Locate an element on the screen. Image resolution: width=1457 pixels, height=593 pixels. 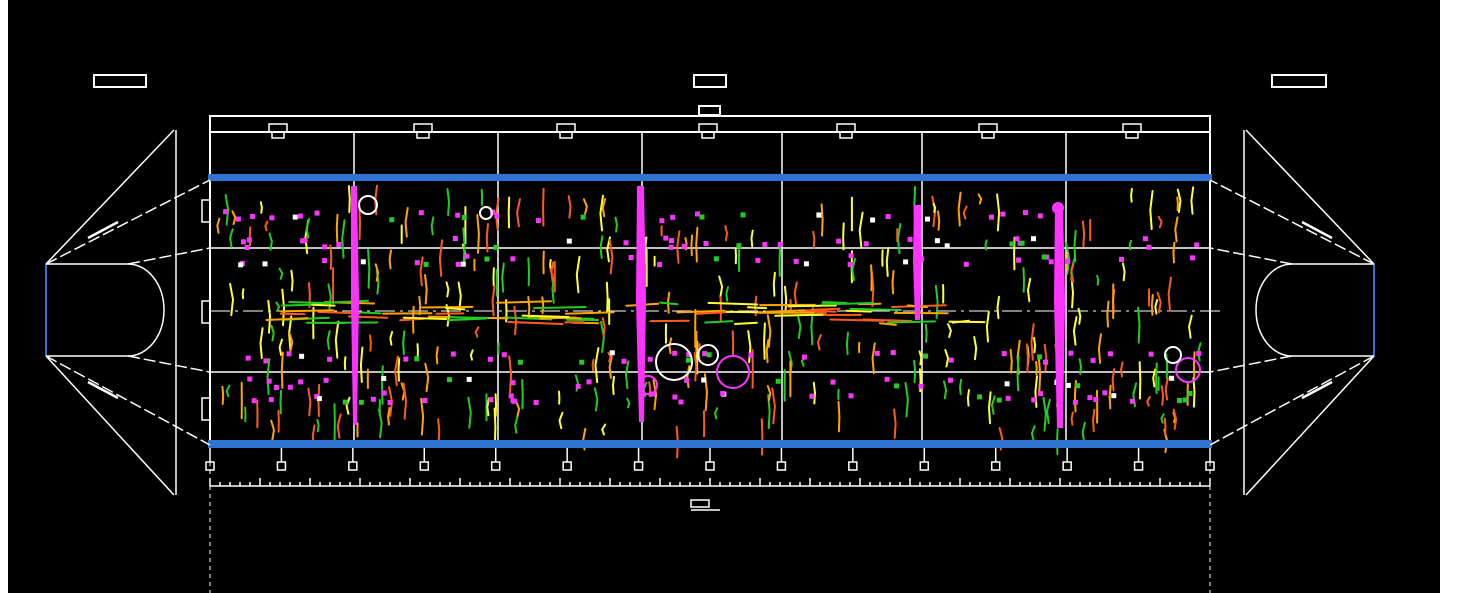
bottom-scale-bar is located at coordinates (710, 482).